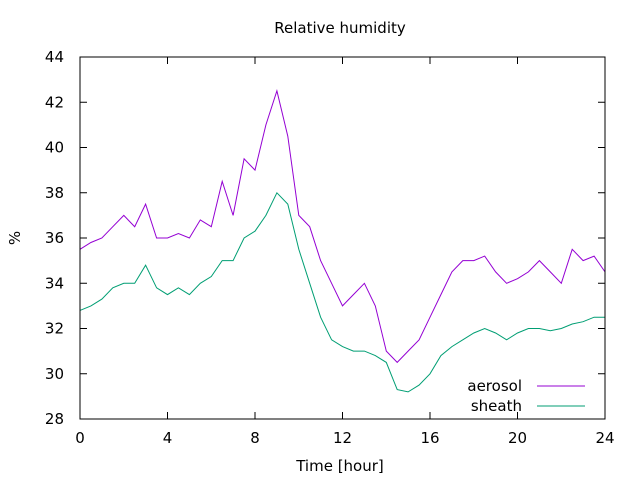 The width and height of the screenshot is (640, 480). I want to click on chart-title: Relative humidity, so click(340, 28).